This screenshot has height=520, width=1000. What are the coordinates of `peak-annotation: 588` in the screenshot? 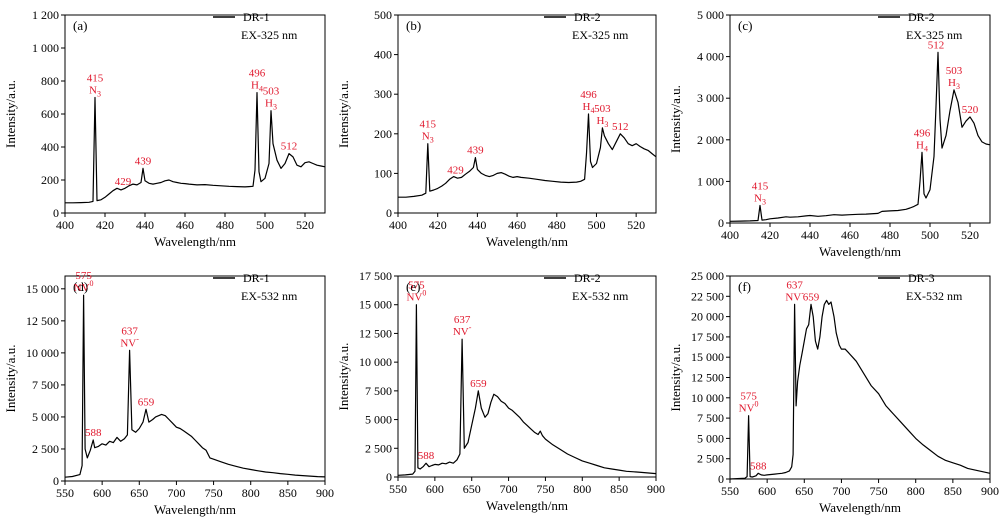 It's located at (426, 456).